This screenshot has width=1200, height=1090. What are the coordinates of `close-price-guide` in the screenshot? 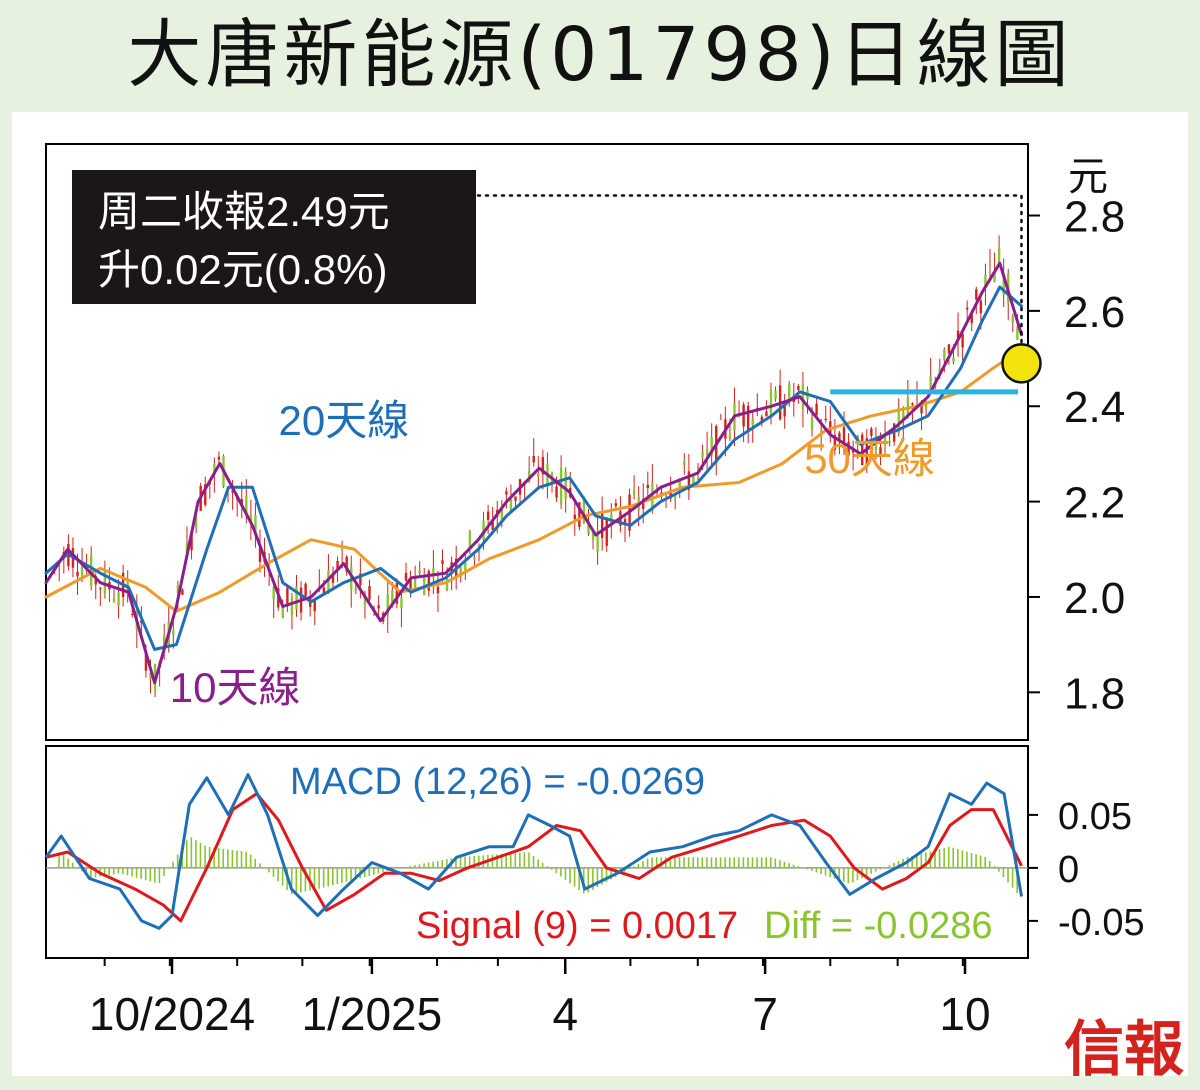 It's located at (749, 269).